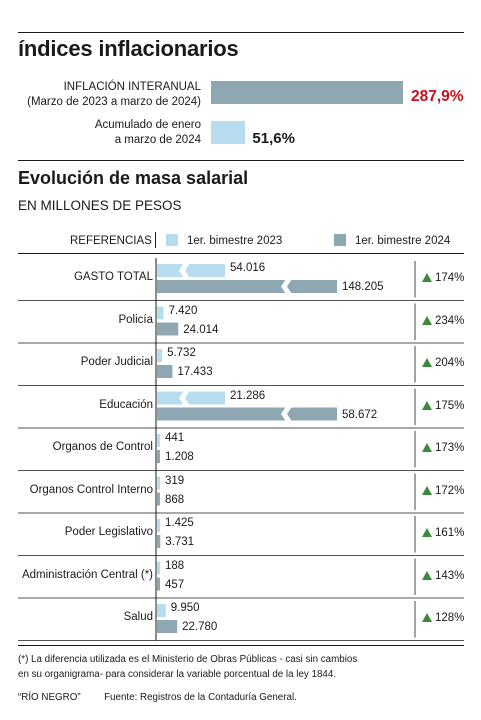 The width and height of the screenshot is (481, 720). Describe the element at coordinates (450, 533) in the screenshot. I see `change-value: 161%` at that location.